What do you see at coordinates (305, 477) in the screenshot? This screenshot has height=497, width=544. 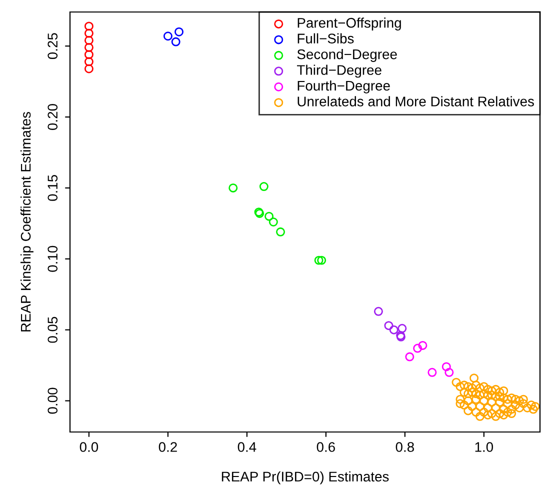 I see `x-axis-title: REAP Pr(IBD=0) Estimates` at bounding box center [305, 477].